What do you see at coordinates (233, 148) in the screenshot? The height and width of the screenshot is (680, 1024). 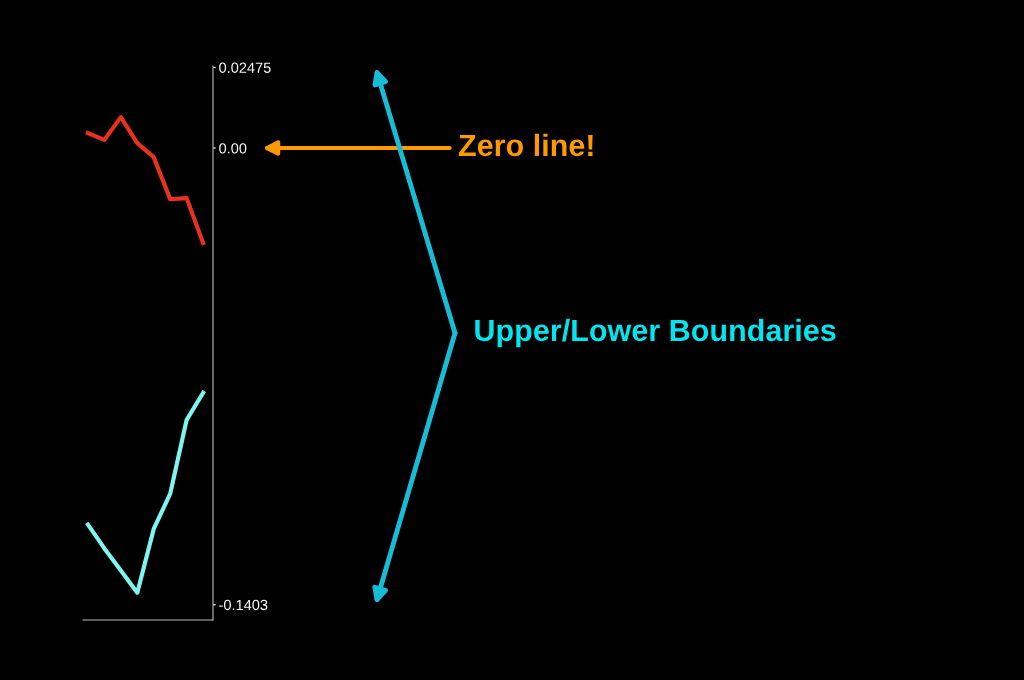 I see `y-tick-label: 0.00` at bounding box center [233, 148].